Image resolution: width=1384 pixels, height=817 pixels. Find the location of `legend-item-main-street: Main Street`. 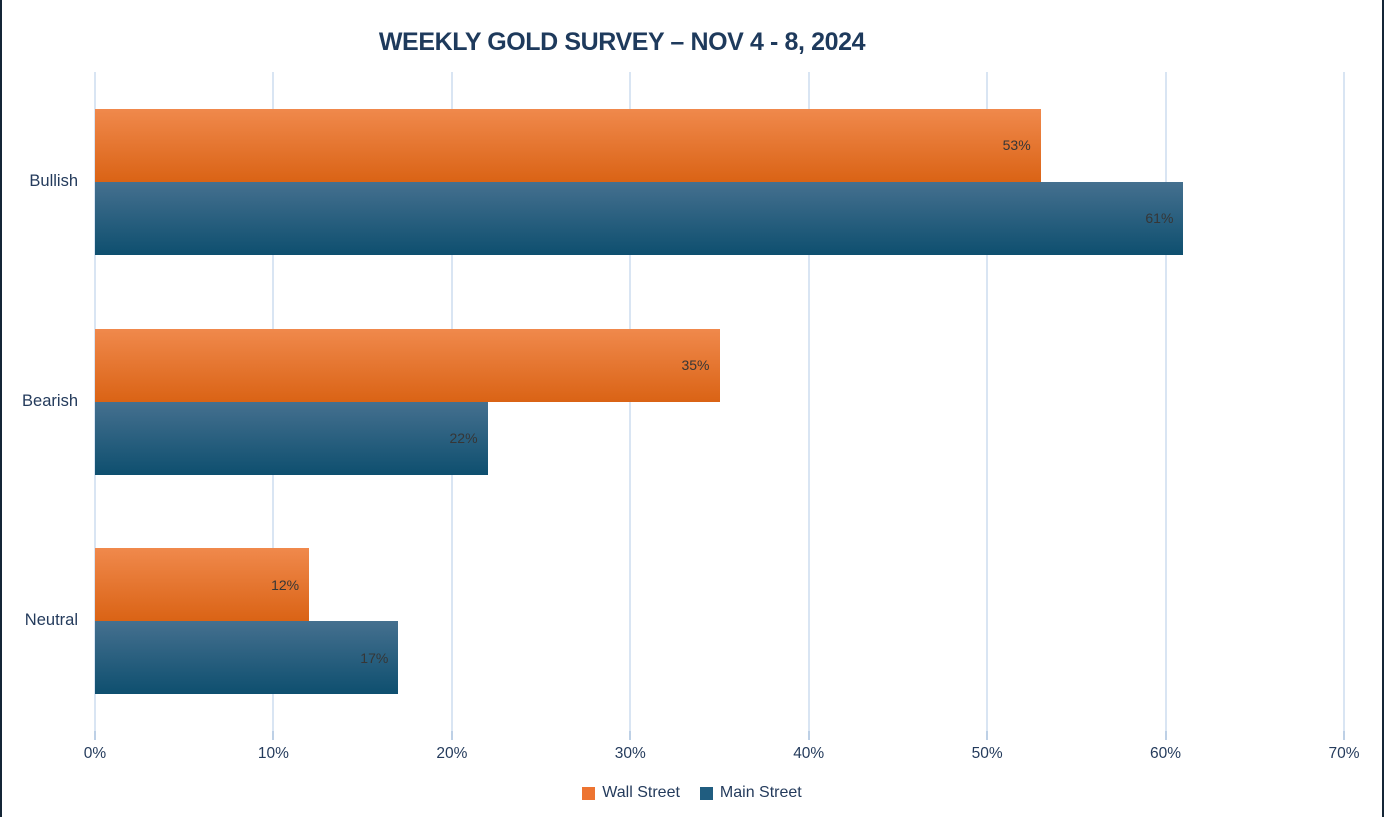

legend-item-main-street: Main Street is located at coordinates (750, 793).